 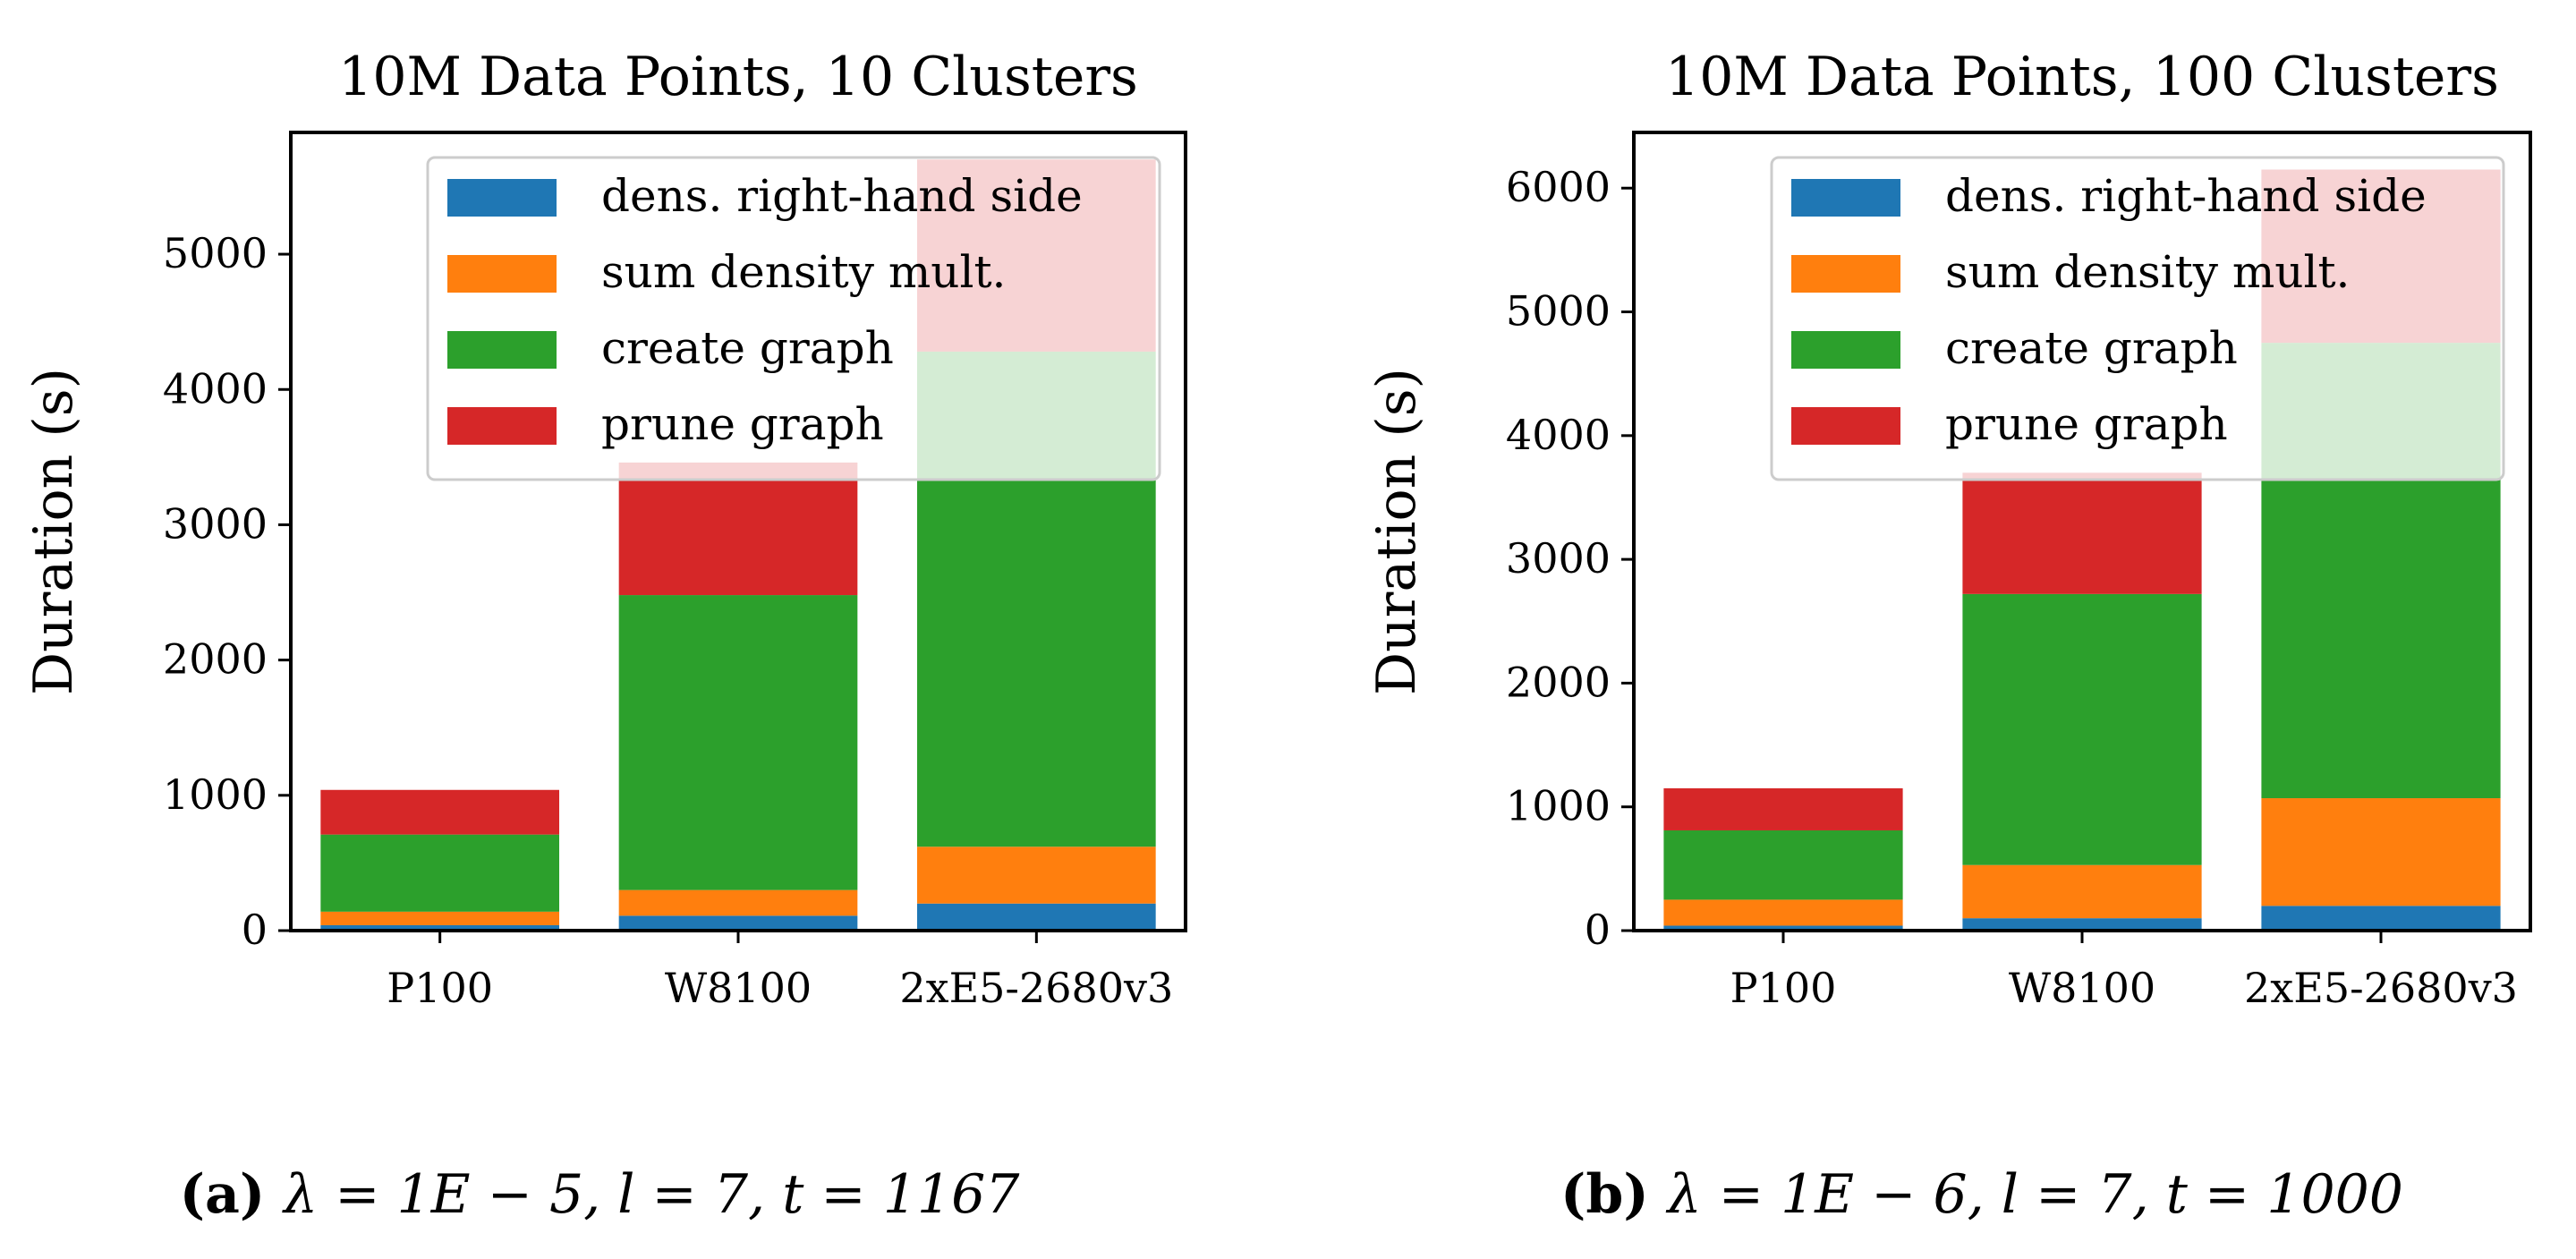 What do you see at coordinates (1558, 187) in the screenshot?
I see `y-tick-label: 6000` at bounding box center [1558, 187].